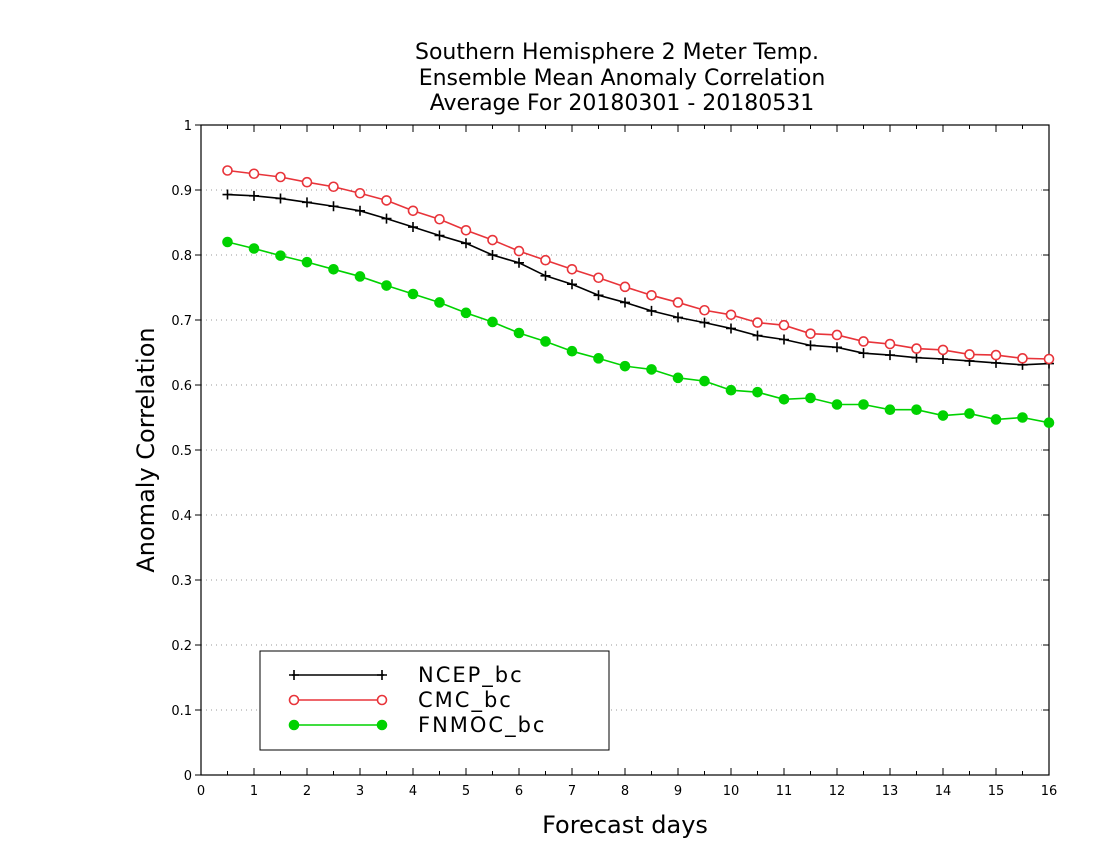  Describe the element at coordinates (572, 791) in the screenshot. I see `x-tick-label: 7` at that location.